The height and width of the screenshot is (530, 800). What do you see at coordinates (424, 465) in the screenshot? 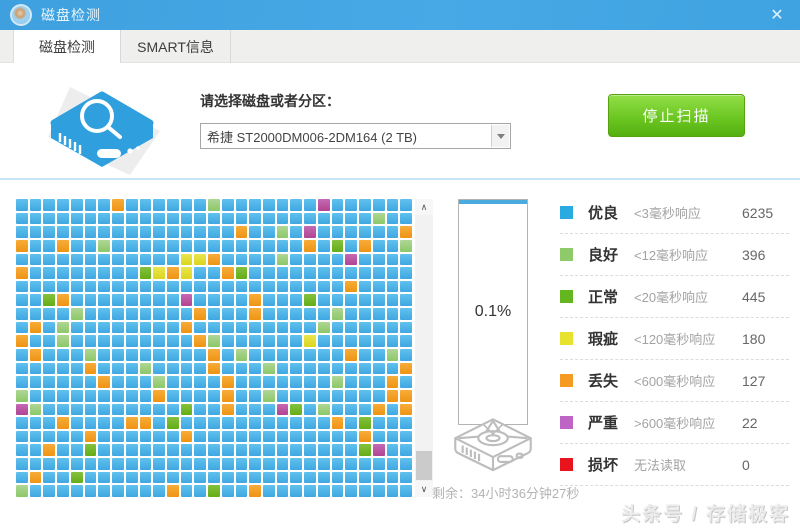
I see `scrollbar-thumb` at bounding box center [424, 465].